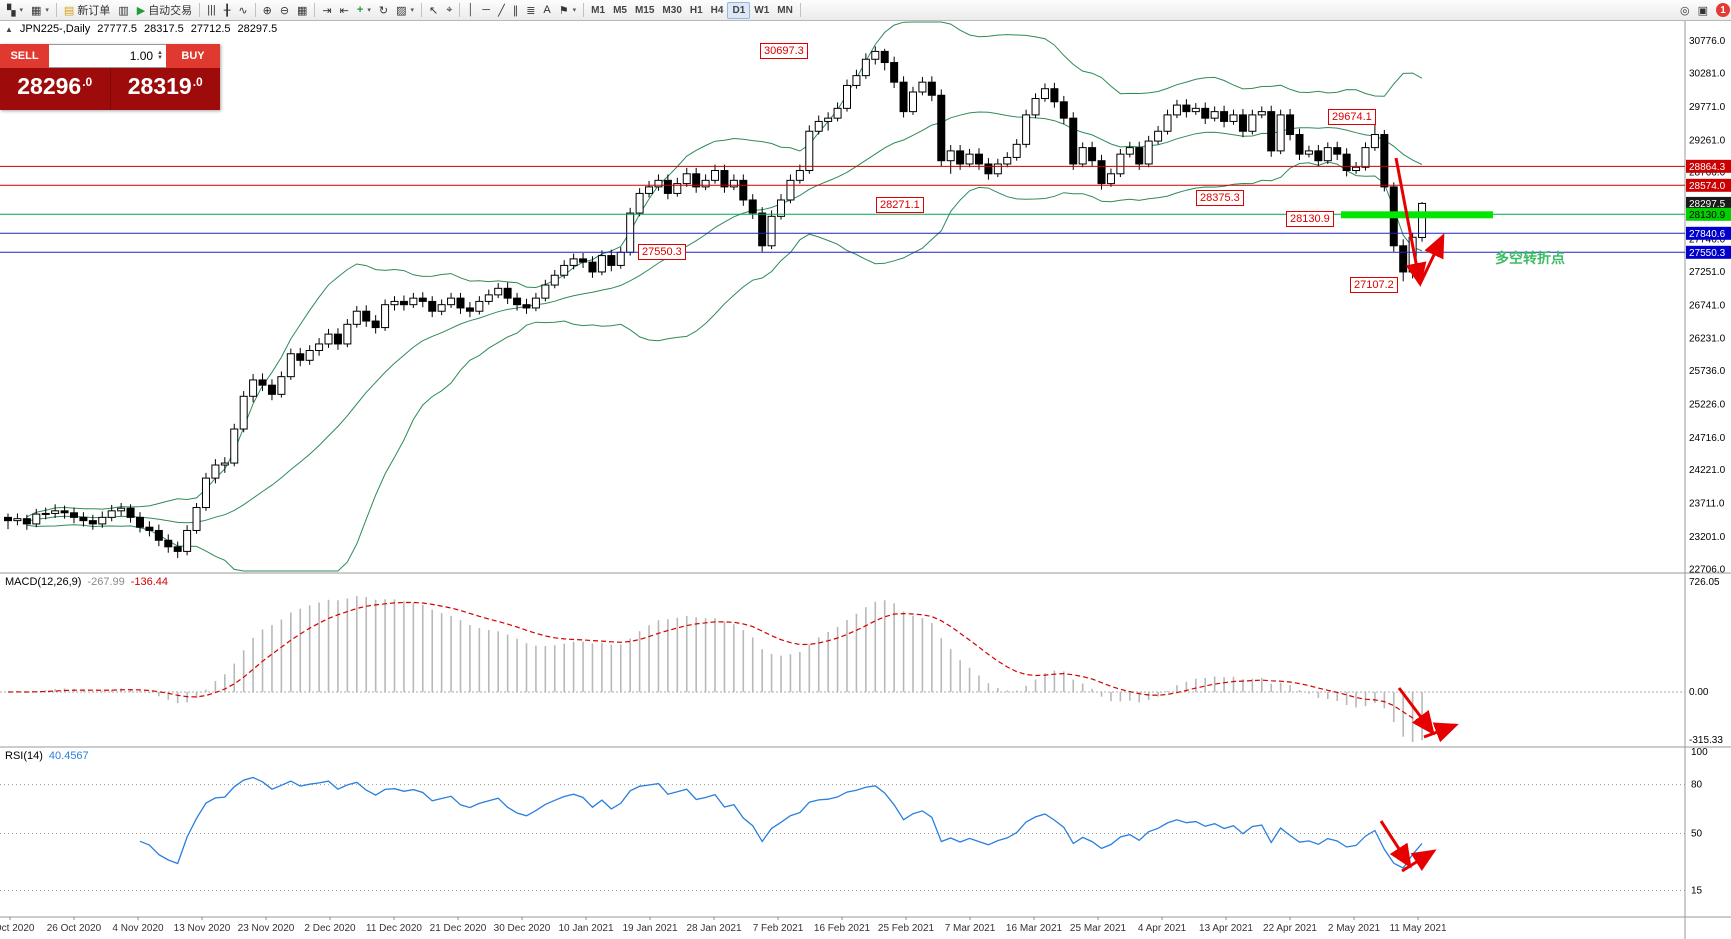  What do you see at coordinates (405, 10) in the screenshot?
I see `templates-icon: ▨ ▾` at bounding box center [405, 10].